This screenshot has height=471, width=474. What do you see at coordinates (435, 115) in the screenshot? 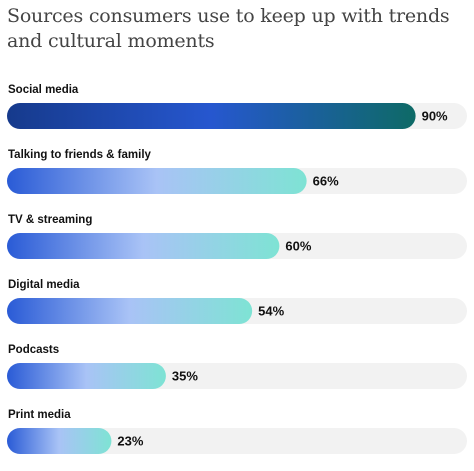
I see `value-label: 90%` at bounding box center [435, 115].